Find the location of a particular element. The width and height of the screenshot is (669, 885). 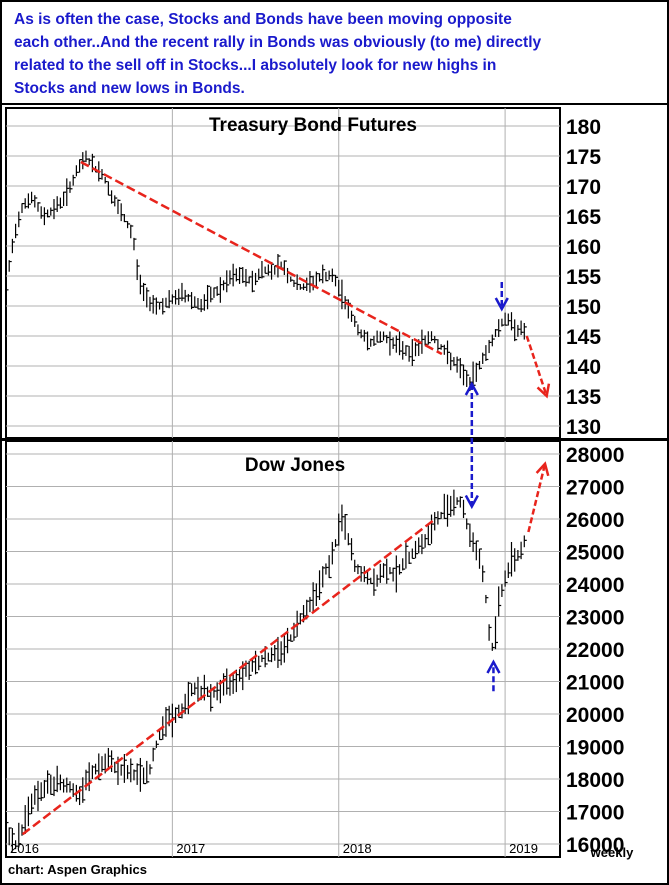

bond-y-tick-label: 140 is located at coordinates (583, 367).